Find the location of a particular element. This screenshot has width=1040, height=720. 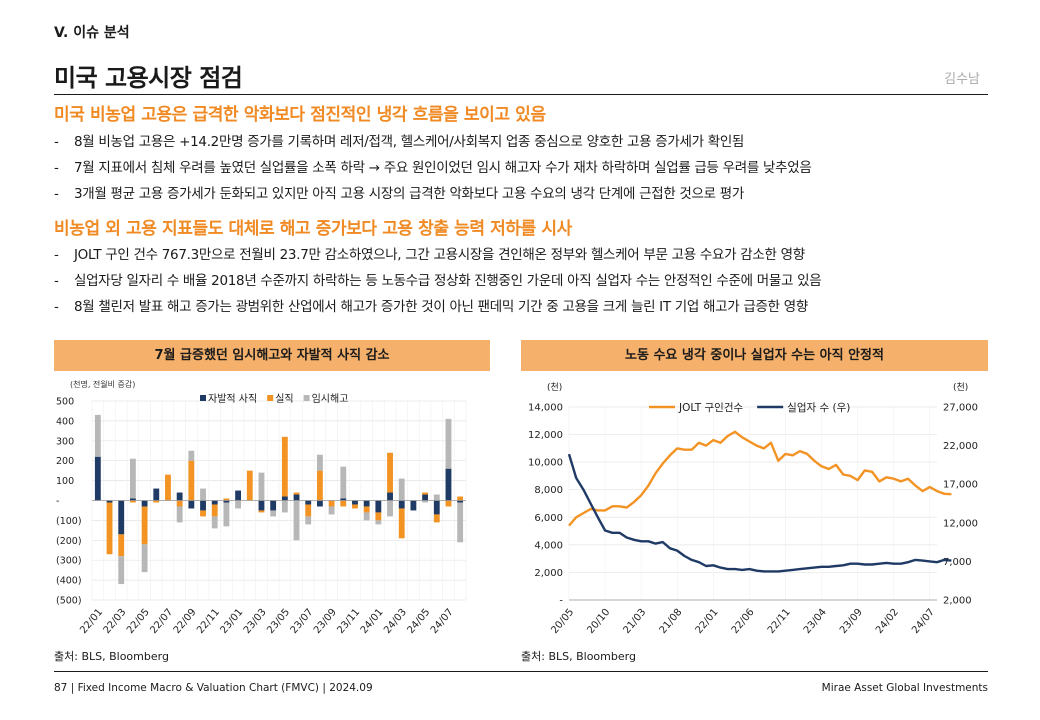

x-tick-label: 21/03 is located at coordinates (634, 621).